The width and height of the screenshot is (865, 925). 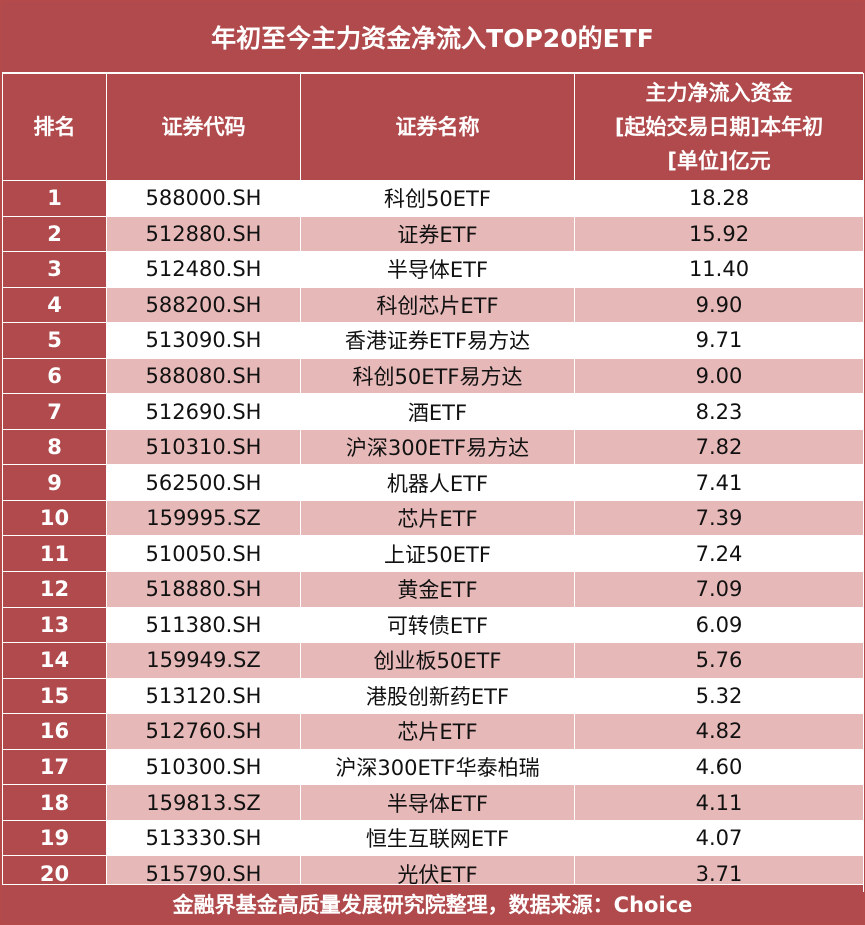 What do you see at coordinates (719, 554) in the screenshot?
I see `flow-cell: 7.24` at bounding box center [719, 554].